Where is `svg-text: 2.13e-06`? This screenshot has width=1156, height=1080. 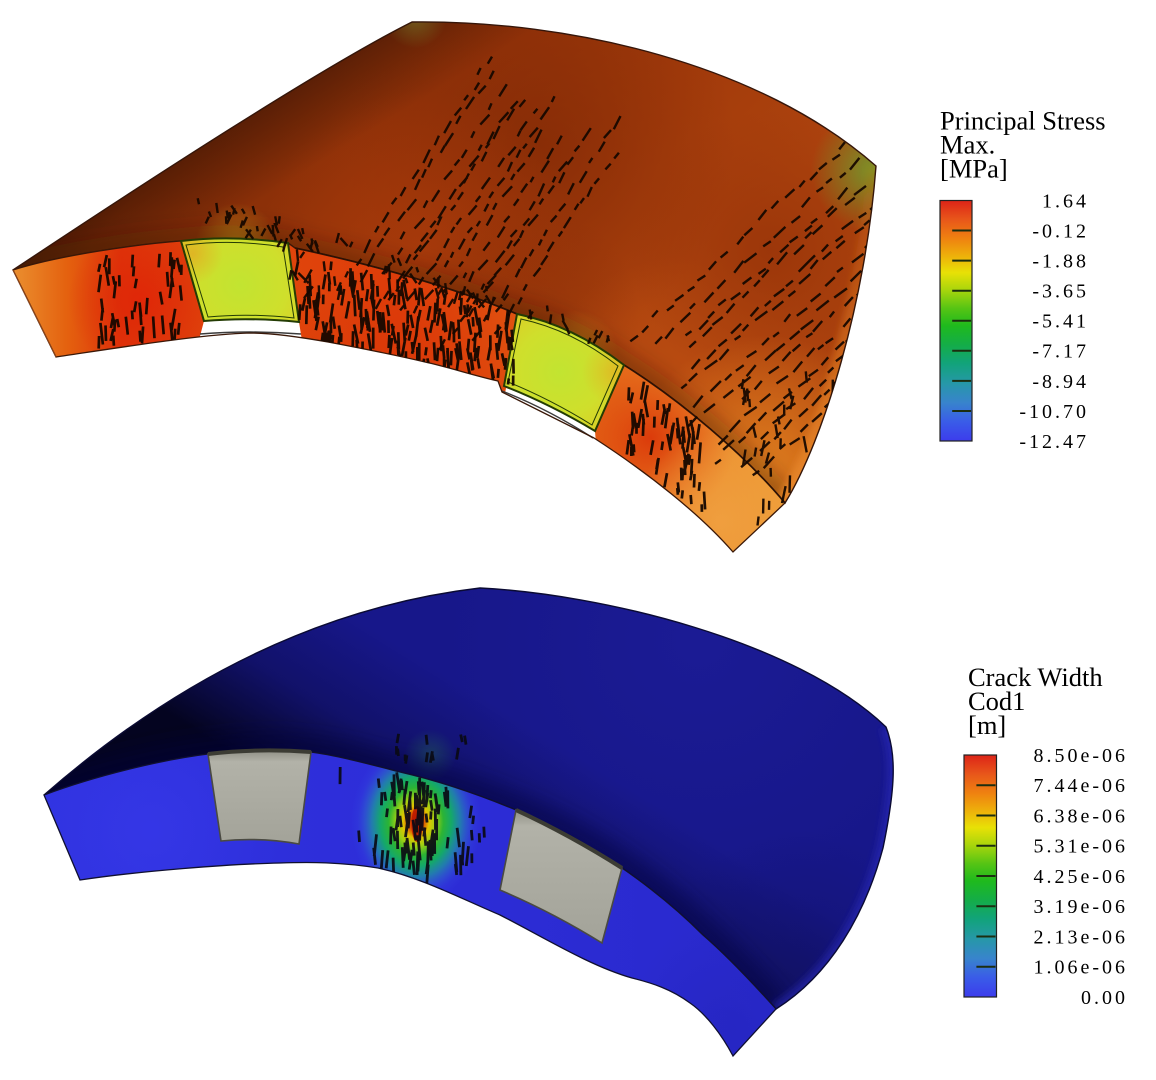 svg-text: 2.13e-06 is located at coordinates (1080, 937).